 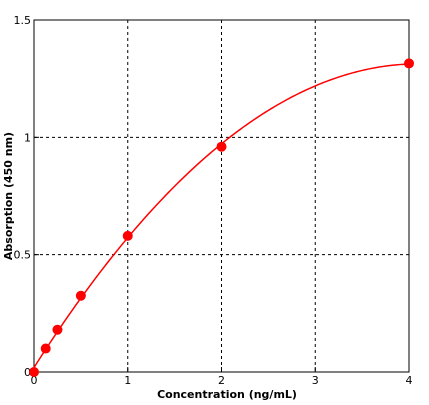 I want to click on y-axis-title: Absorption (450 nm), so click(x=8, y=196).